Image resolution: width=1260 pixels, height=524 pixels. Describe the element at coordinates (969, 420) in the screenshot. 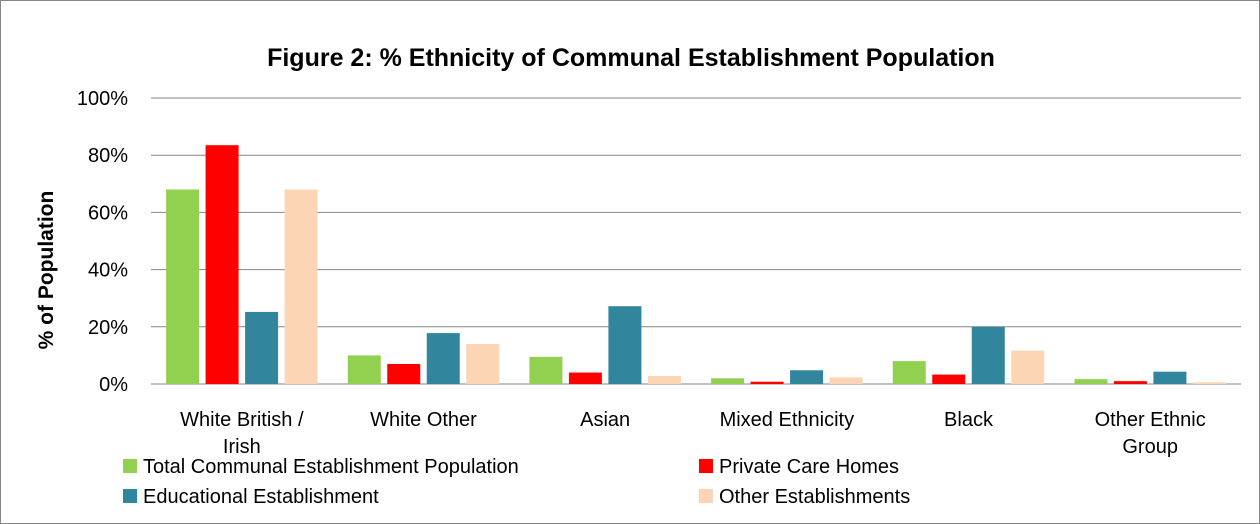

I see `x-category-label: Black` at that location.